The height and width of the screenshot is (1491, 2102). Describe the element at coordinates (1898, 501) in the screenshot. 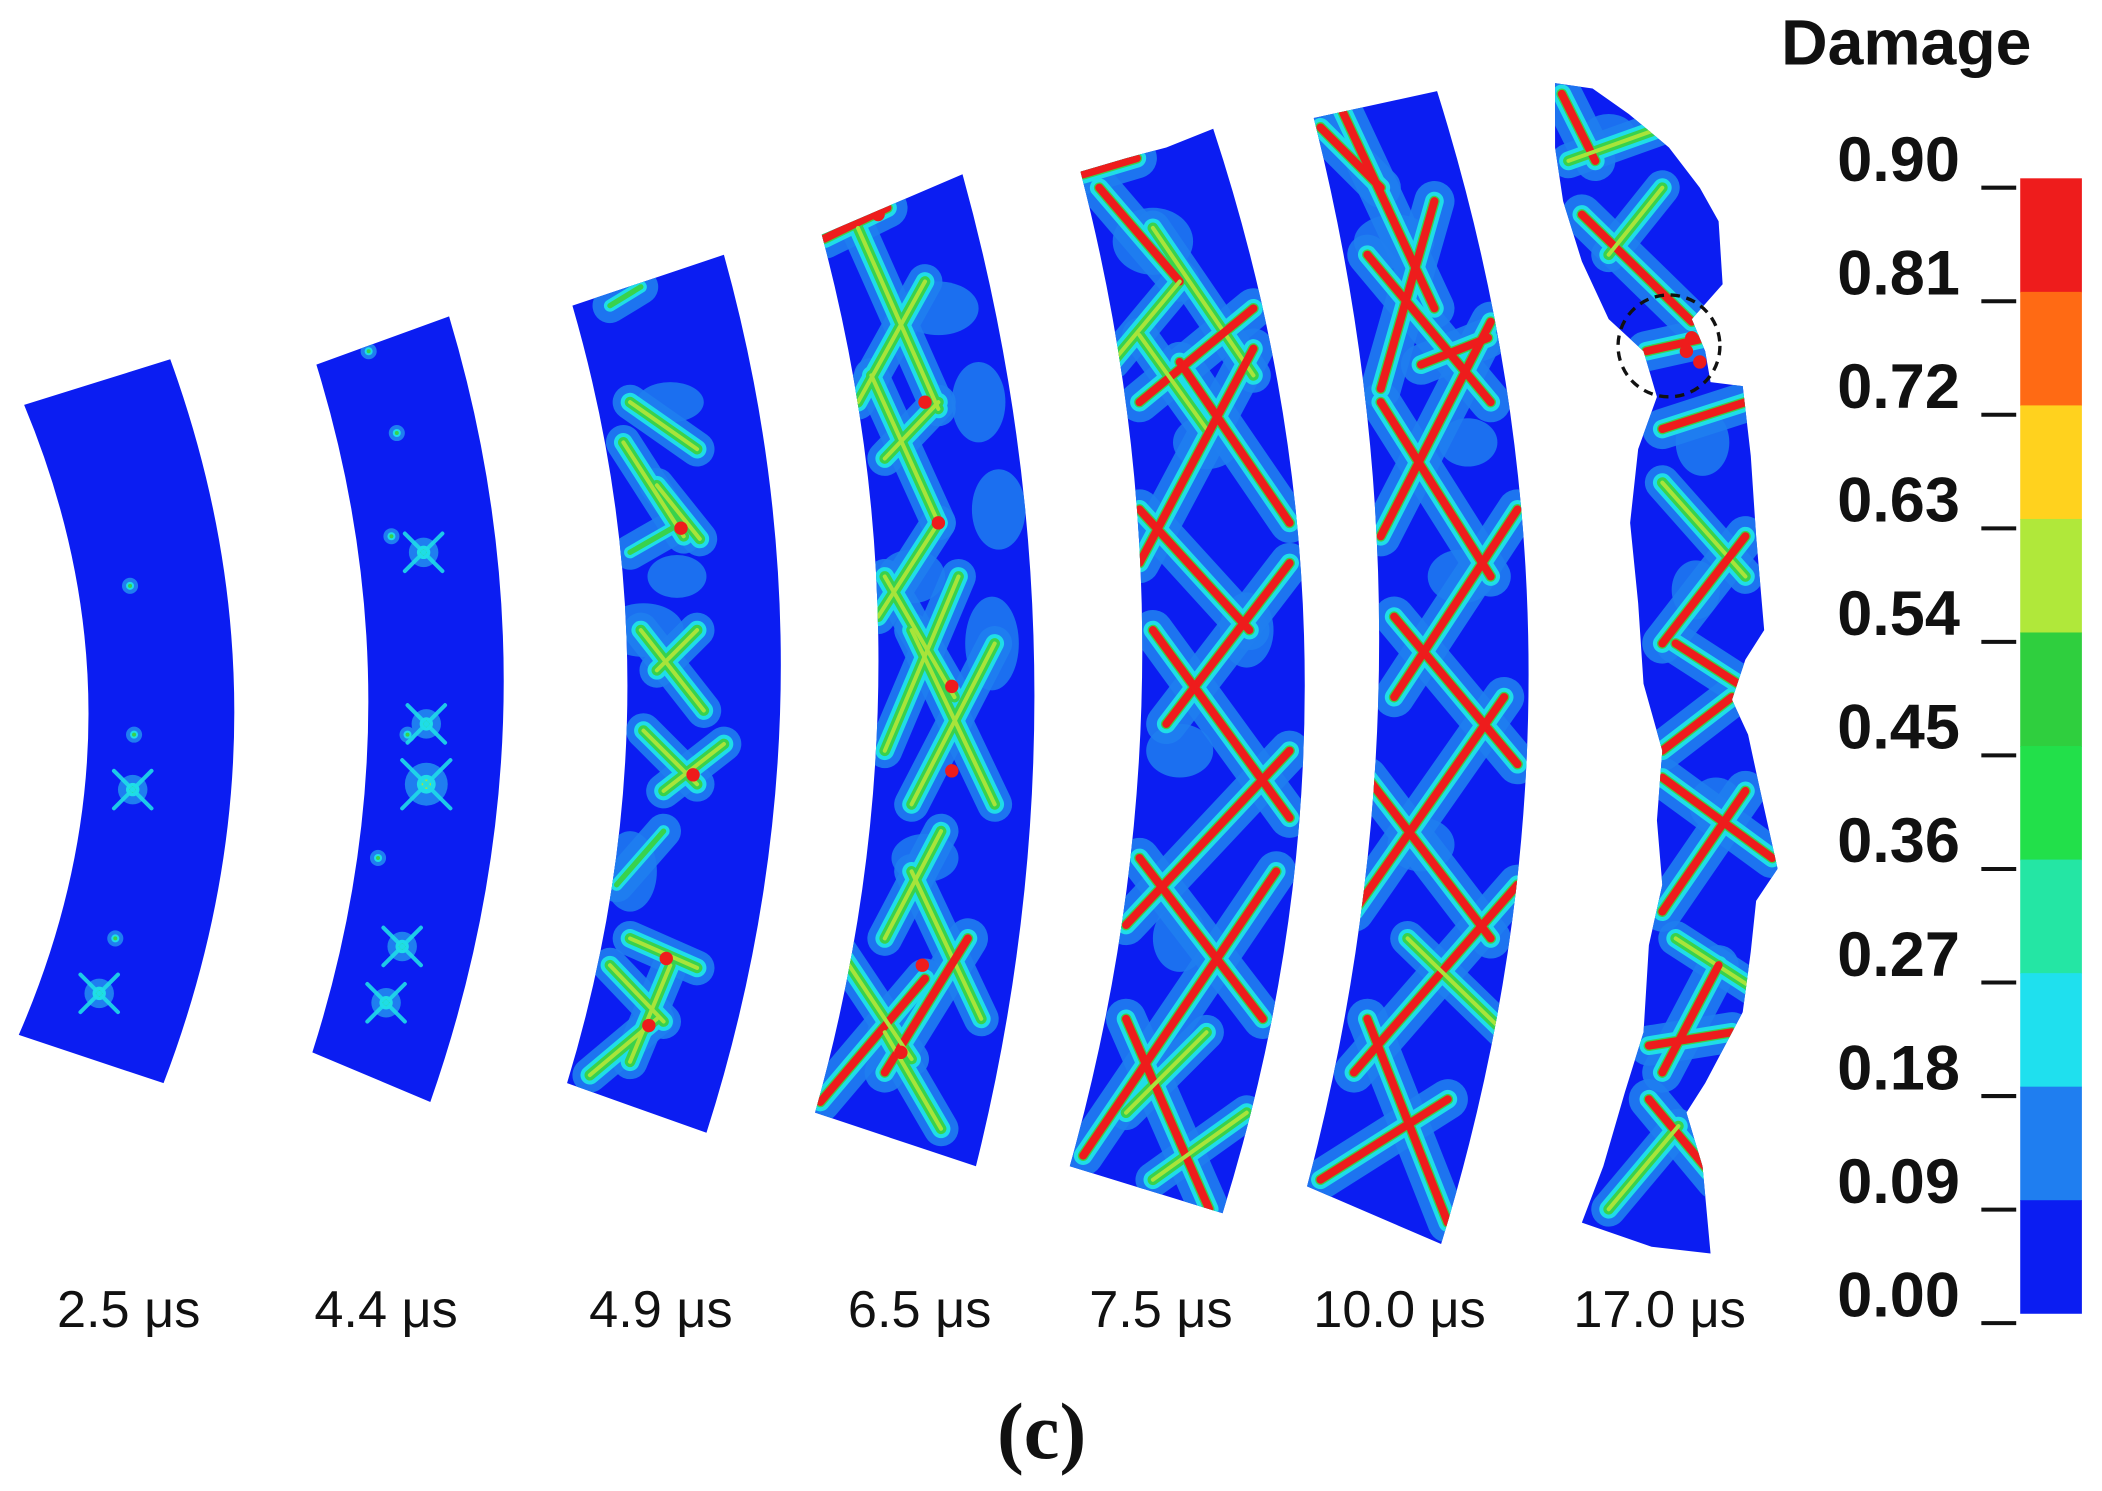

I see `legend-tick-label: 0.63` at that location.